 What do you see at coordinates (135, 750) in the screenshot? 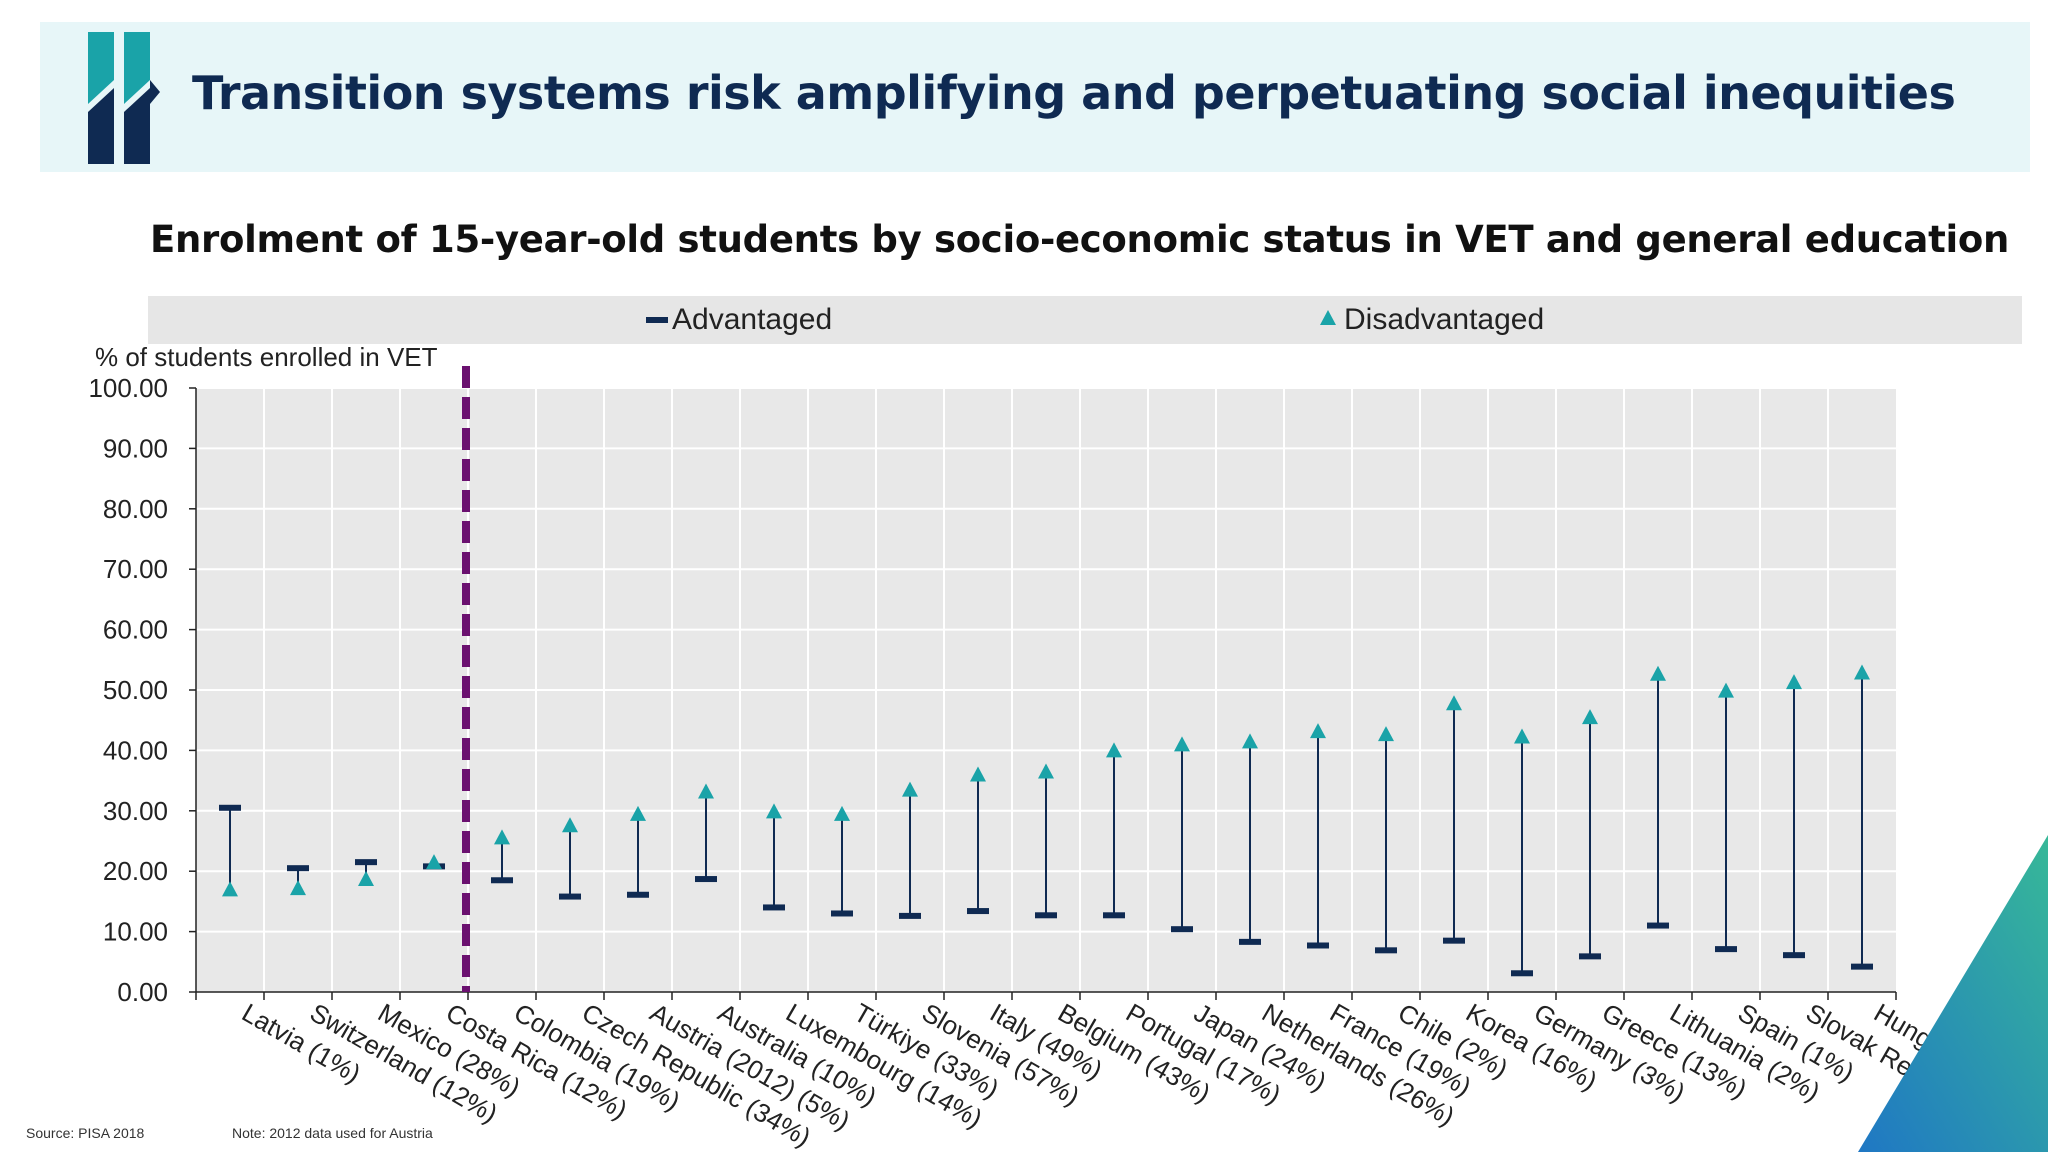
I see `y-tick-label: 40.00` at bounding box center [135, 750].